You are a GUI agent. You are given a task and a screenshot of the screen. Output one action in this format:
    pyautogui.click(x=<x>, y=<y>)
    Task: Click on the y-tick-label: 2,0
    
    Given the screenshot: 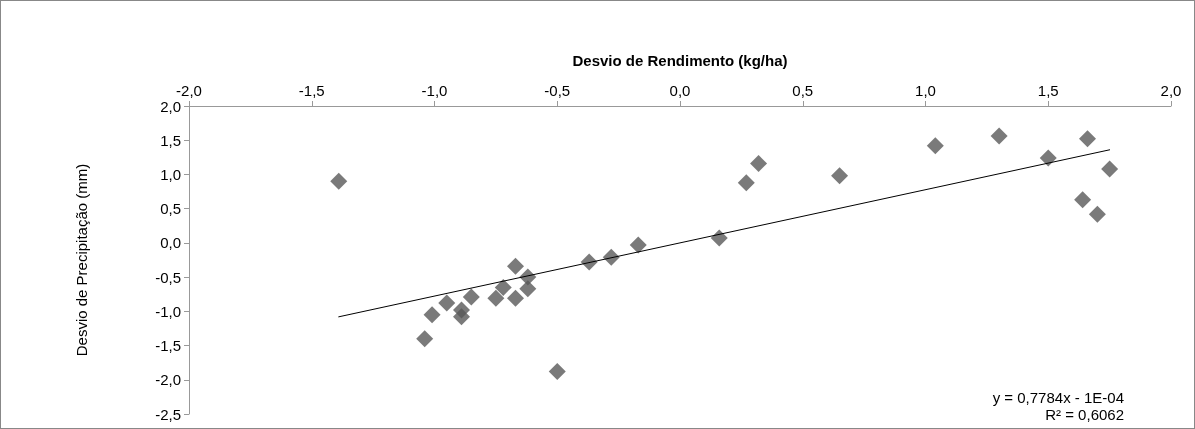 What is the action you would take?
    pyautogui.click(x=170, y=106)
    